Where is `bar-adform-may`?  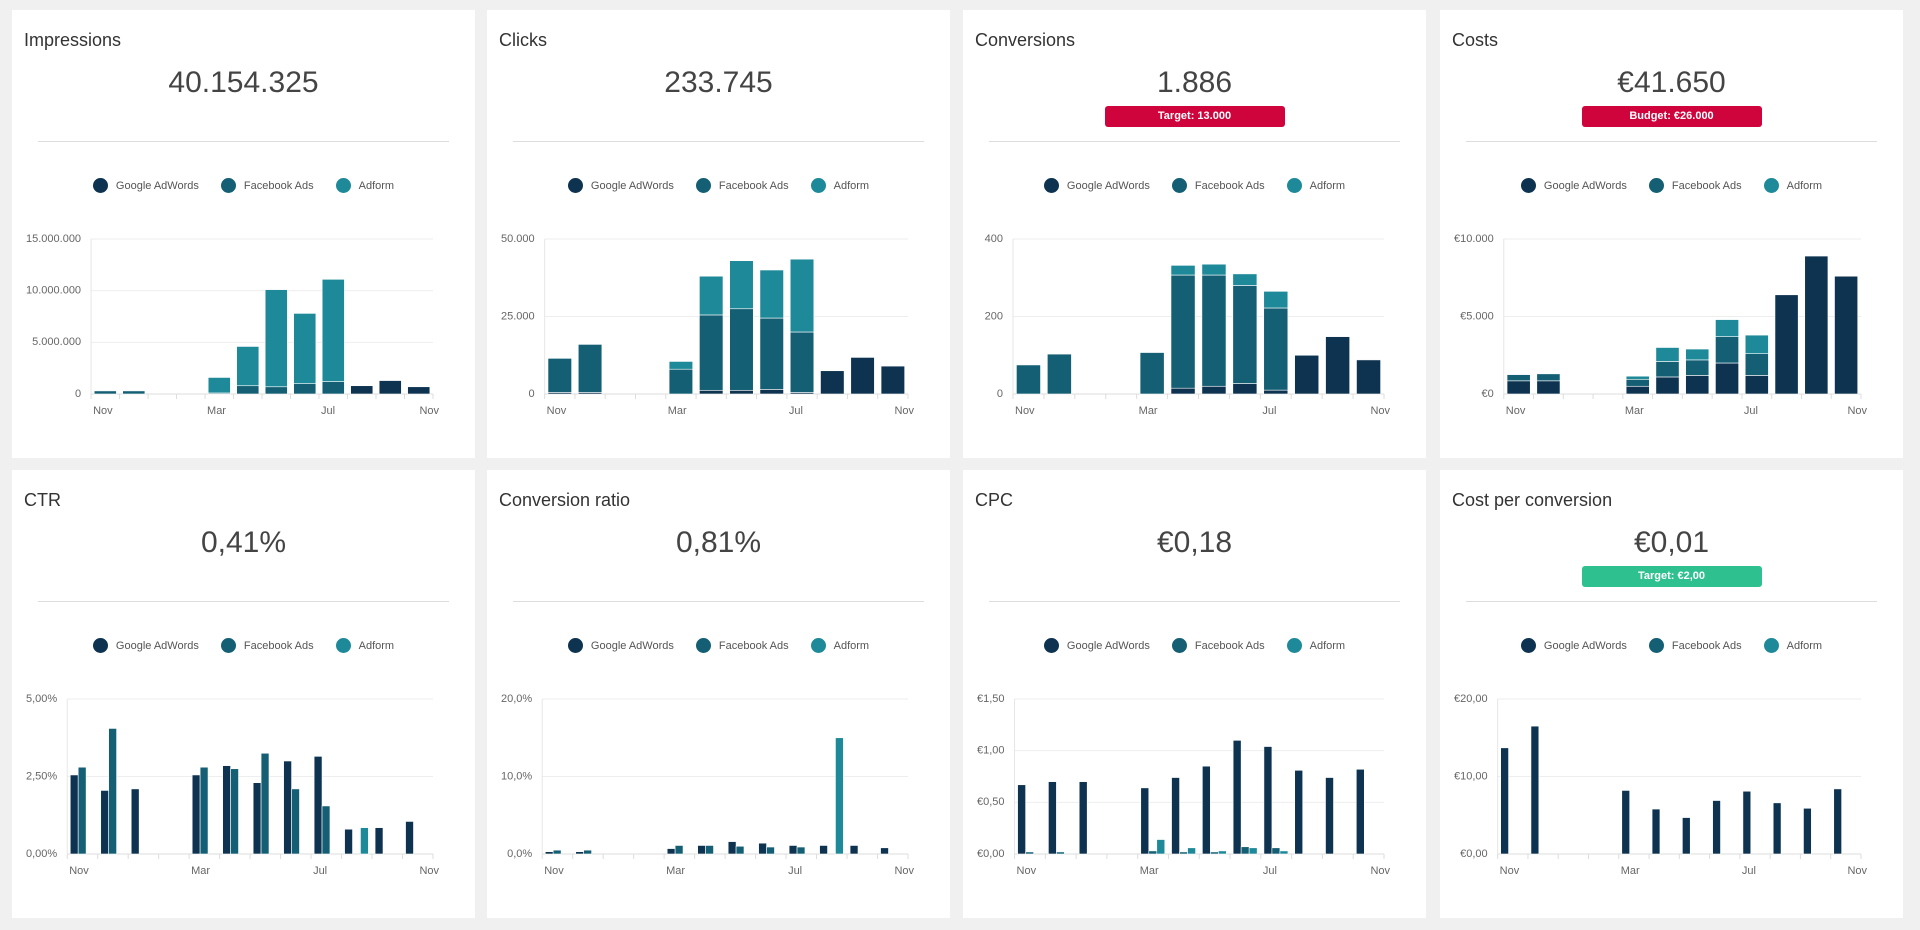
bar-adform-may is located at coordinates (1697, 354).